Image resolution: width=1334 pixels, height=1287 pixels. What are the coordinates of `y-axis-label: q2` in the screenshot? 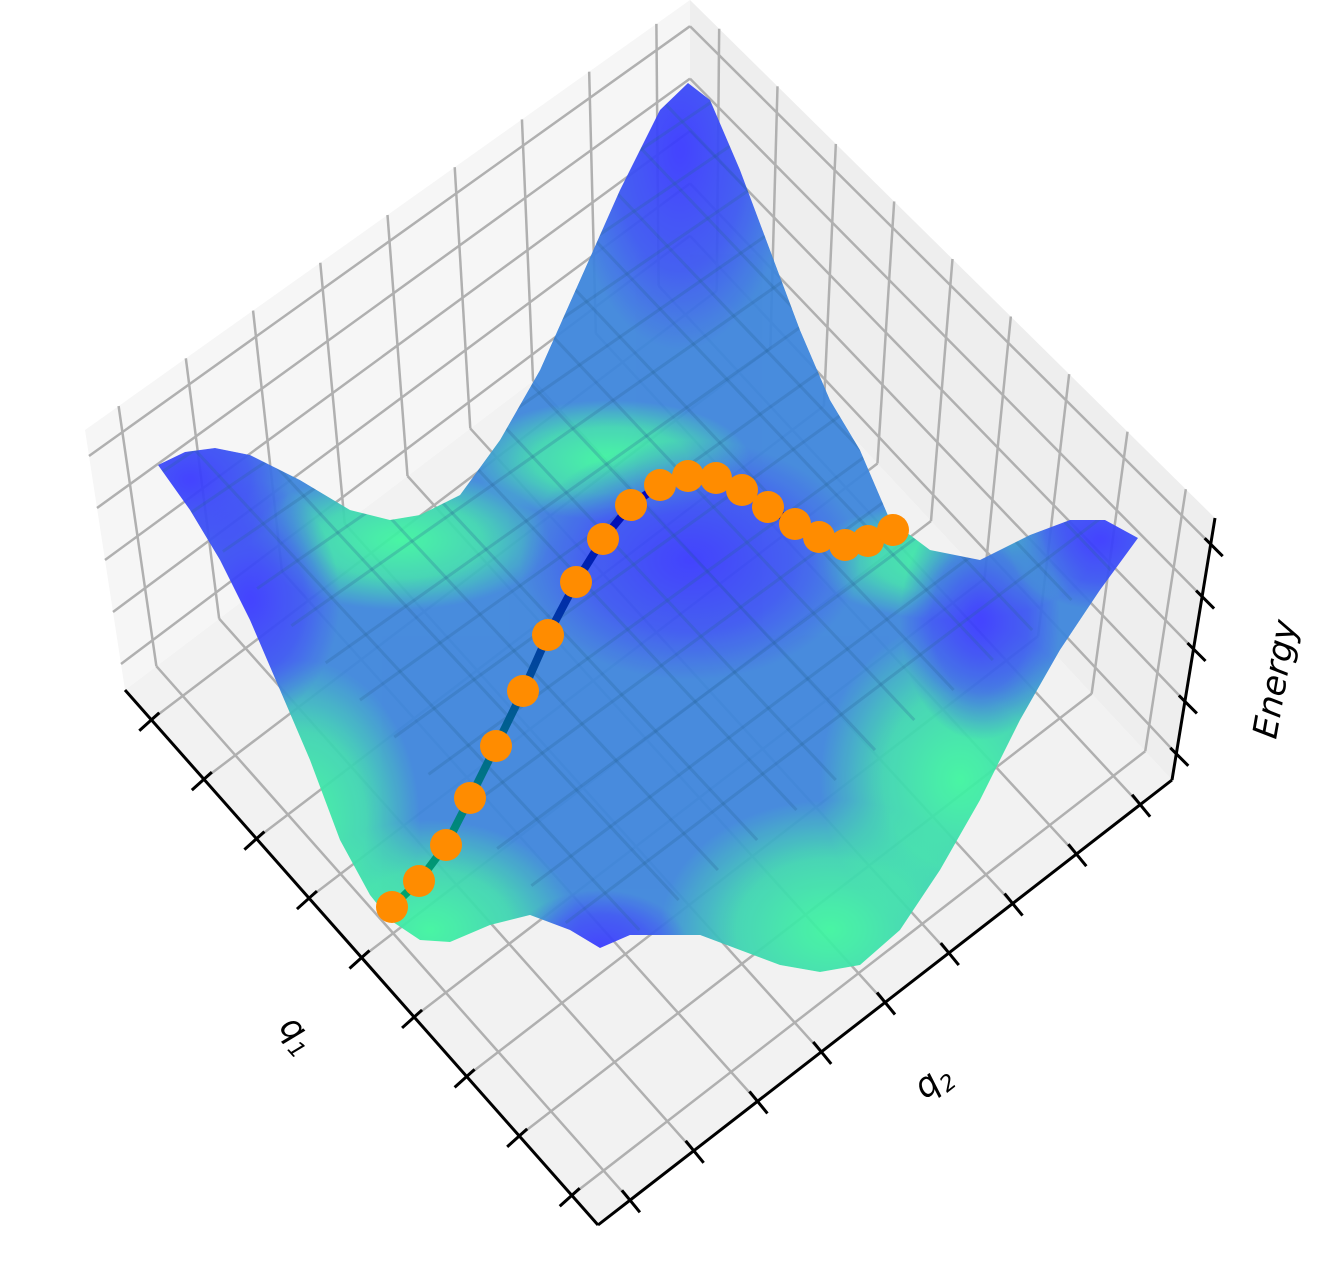 It's located at (934, 1082).